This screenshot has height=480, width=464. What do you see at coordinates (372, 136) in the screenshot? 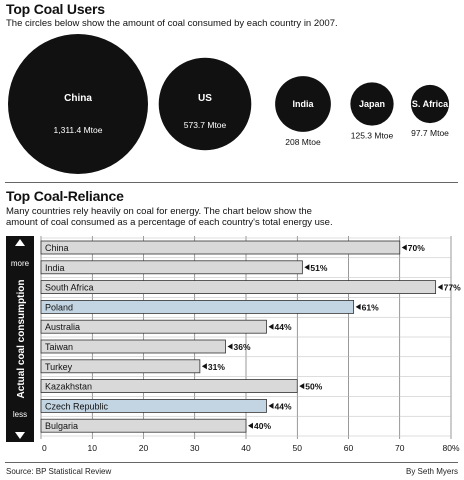
I see `bubble-value-japan: 125.3 Mtoe` at bounding box center [372, 136].